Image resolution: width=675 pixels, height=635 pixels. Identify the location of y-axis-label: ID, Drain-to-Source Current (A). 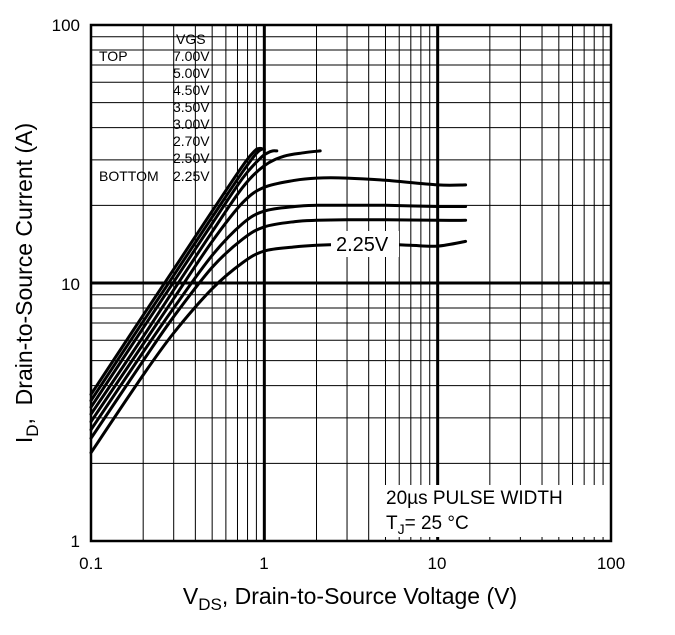
(26, 283).